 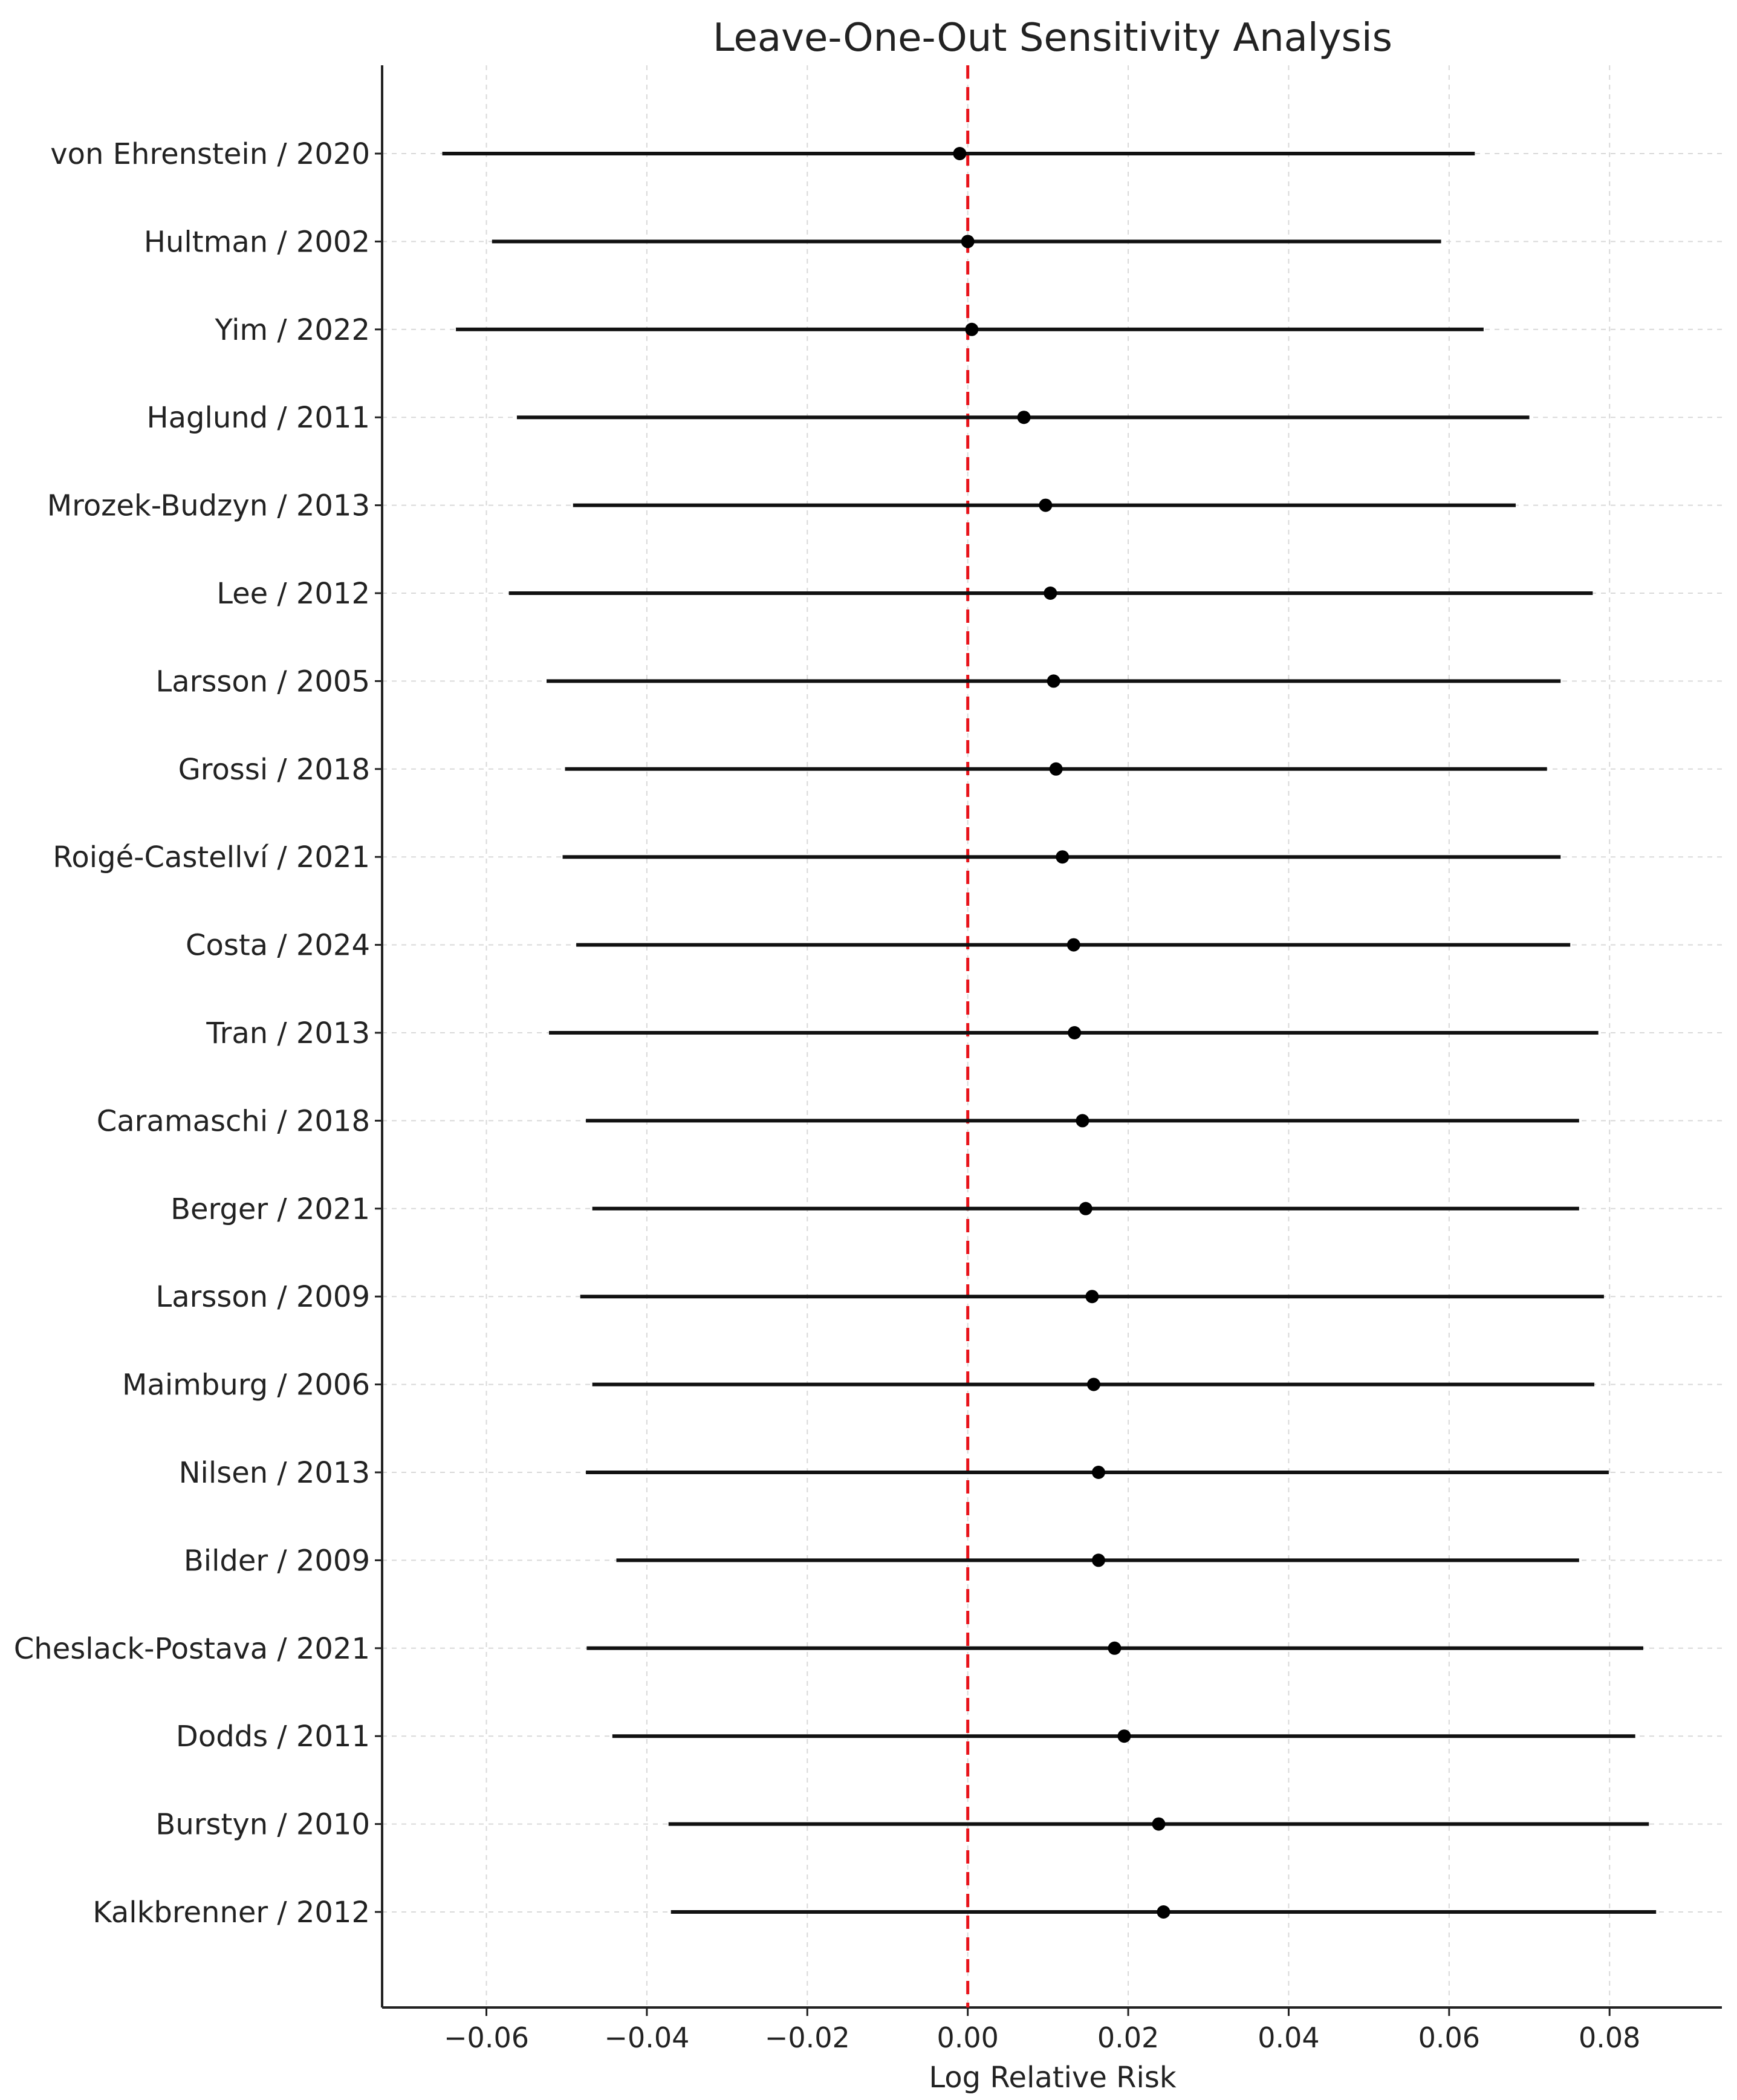 I want to click on x-tick-label: −0.06, so click(x=486, y=2037).